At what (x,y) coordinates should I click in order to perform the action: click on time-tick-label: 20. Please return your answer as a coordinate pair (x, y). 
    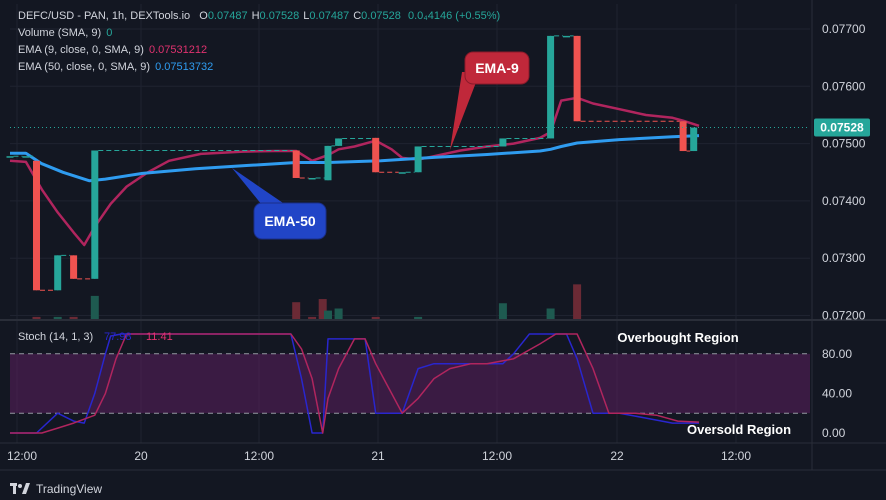
    Looking at the image, I should click on (141, 456).